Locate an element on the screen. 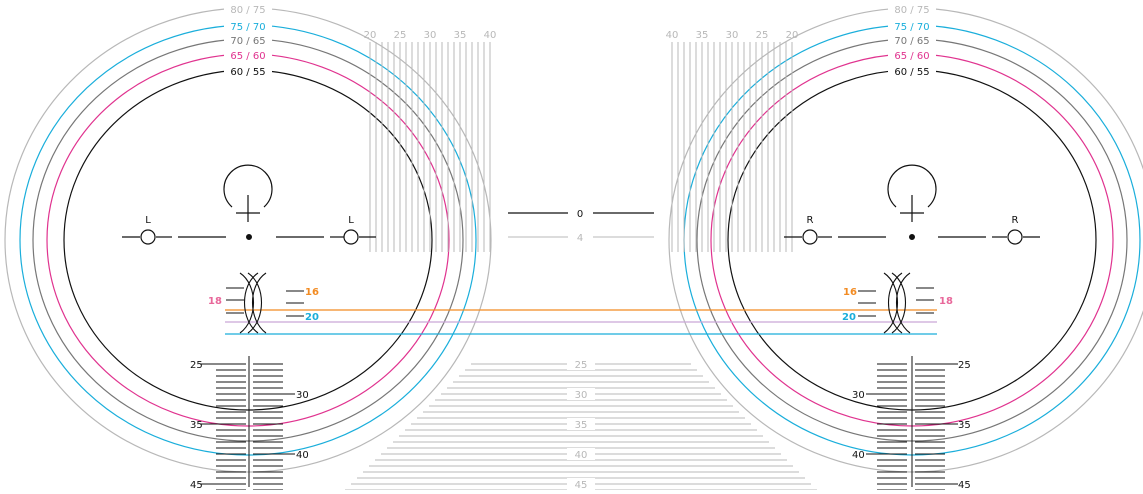  left-scale-label-30: 30 is located at coordinates (302, 395).